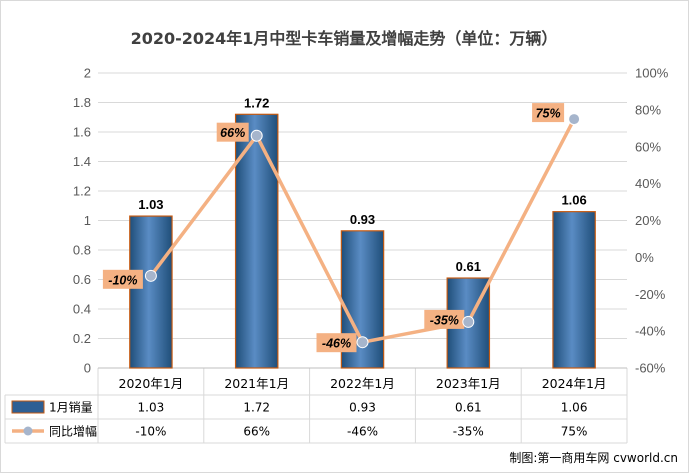 The image size is (689, 473). What do you see at coordinates (648, 109) in the screenshot?
I see `y-right-tick-label: 80%` at bounding box center [648, 109].